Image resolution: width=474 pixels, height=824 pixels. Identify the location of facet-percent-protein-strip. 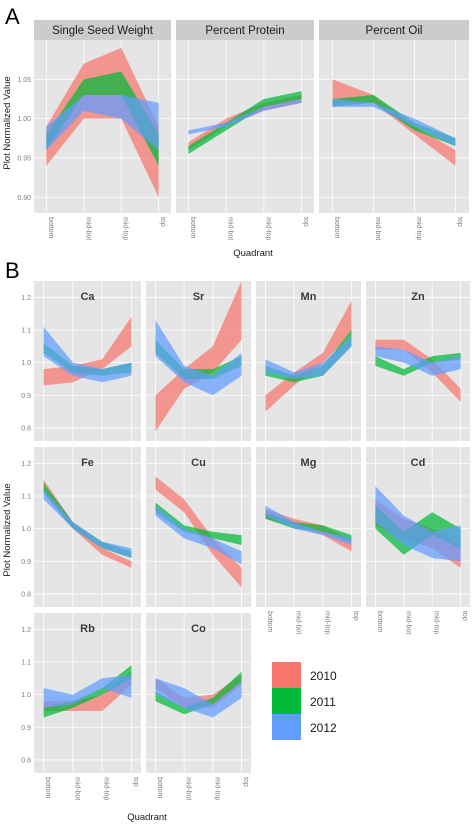
(245, 30).